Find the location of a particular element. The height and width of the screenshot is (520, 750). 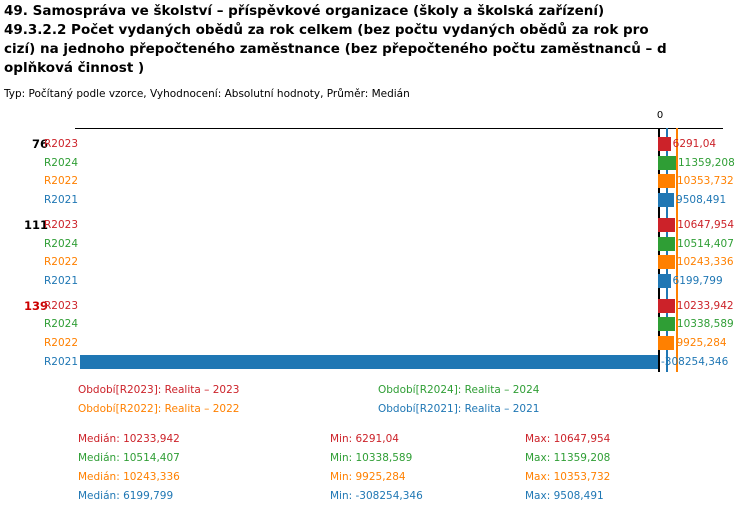

legend-item: Období[R2021]: Realita – 2021 is located at coordinates (459, 409).